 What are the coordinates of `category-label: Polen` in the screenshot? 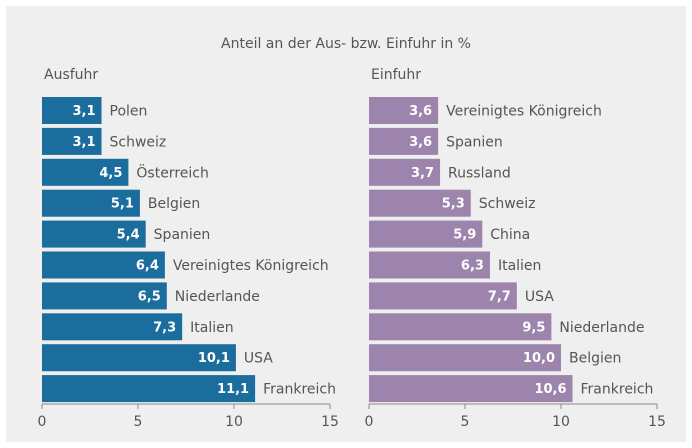 It's located at (129, 112).